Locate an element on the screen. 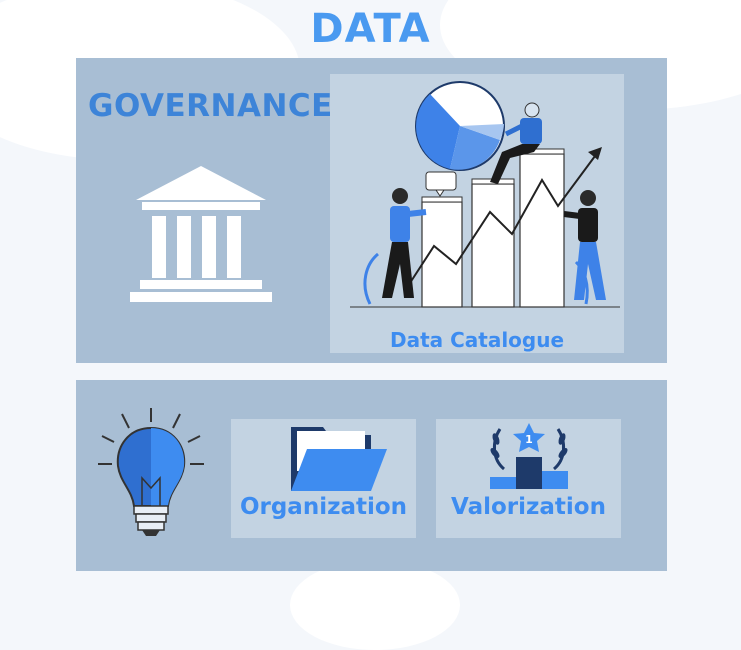 The width and height of the screenshot is (741, 650). data-catalogue-label: Data Catalogue is located at coordinates (477, 340).